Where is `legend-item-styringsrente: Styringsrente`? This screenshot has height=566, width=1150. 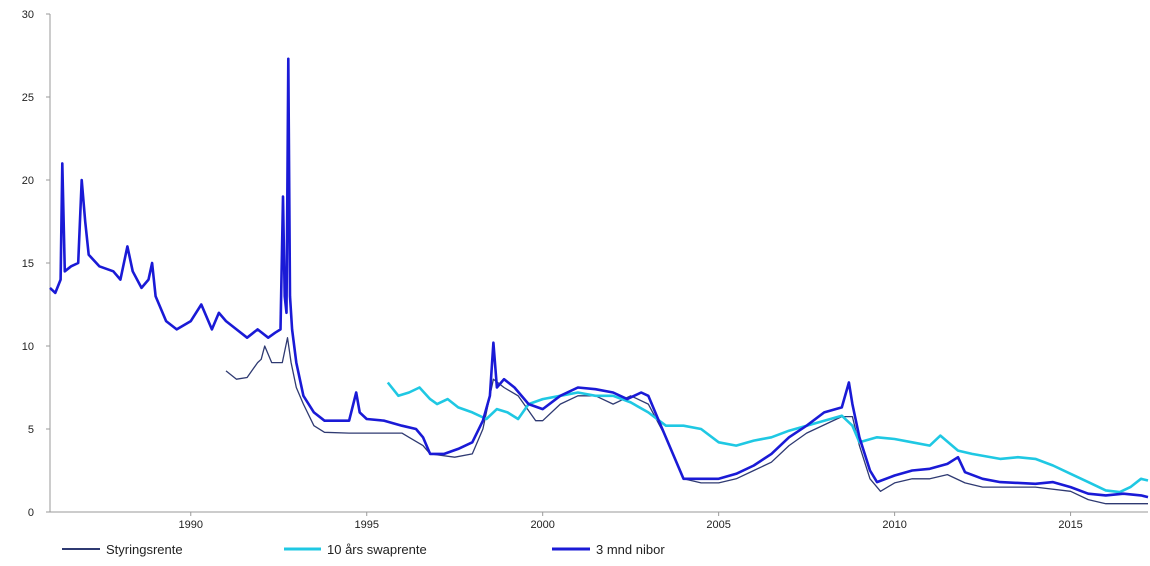 legend-item-styringsrente: Styringsrente is located at coordinates (122, 549).